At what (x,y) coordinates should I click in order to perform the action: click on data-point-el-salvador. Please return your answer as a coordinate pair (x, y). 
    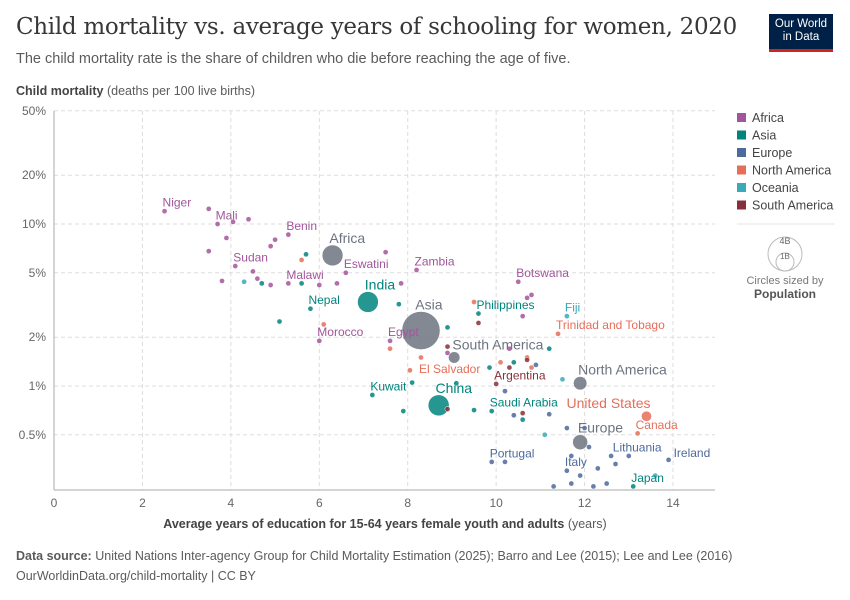
    Looking at the image, I should click on (421, 357).